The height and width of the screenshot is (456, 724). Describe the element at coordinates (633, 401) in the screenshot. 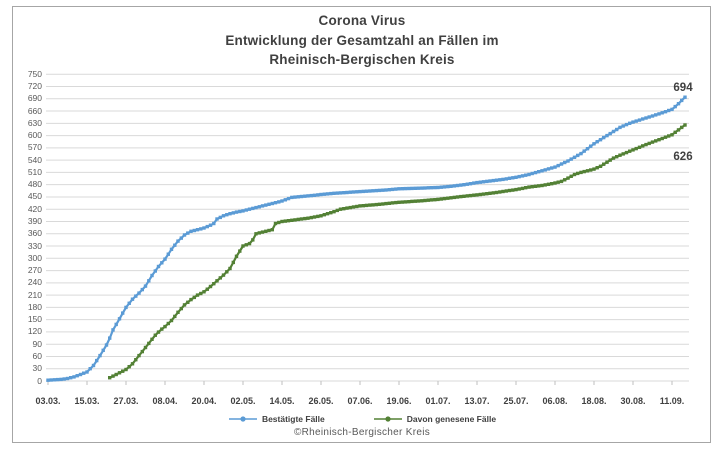

I see `x-axis-tick-label: 30.08.` at that location.